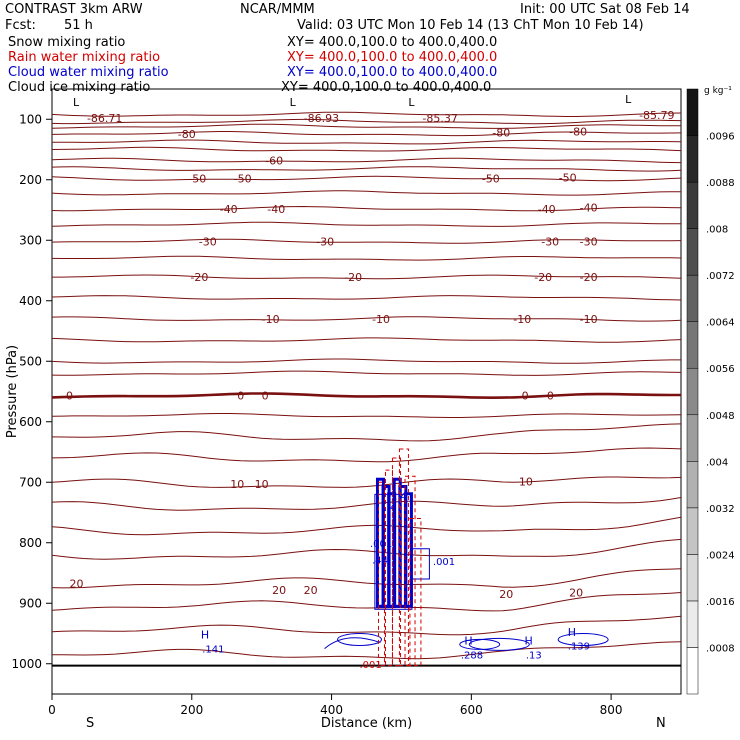  Describe the element at coordinates (661, 723) in the screenshot. I see `north-label: N` at that location.